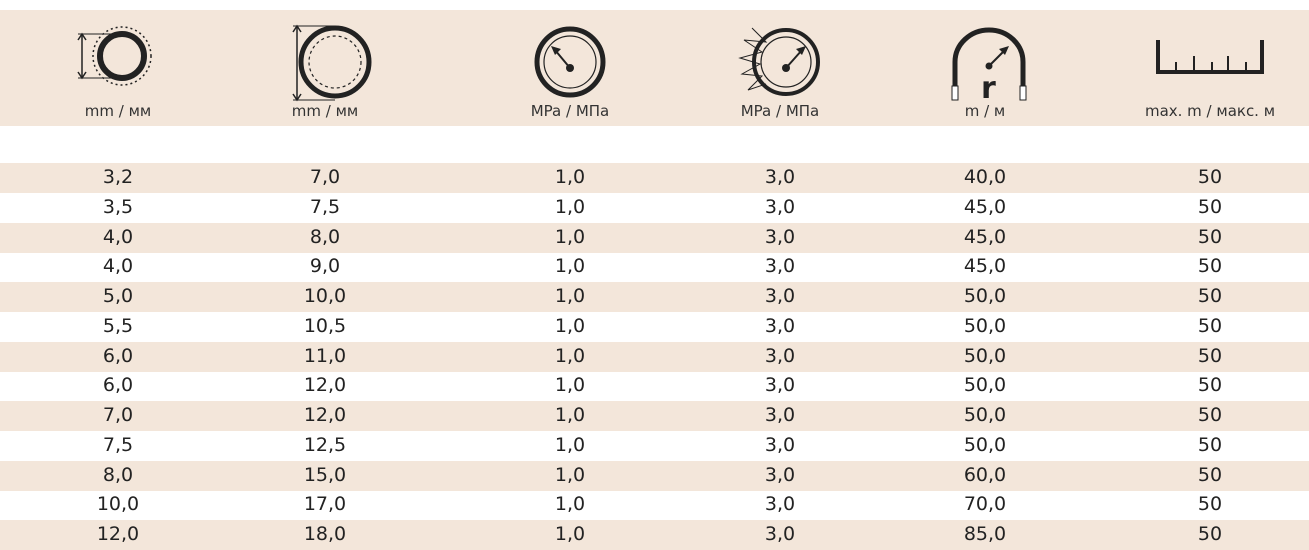  Describe the element at coordinates (325, 444) in the screenshot. I see `table-cell: 12,5` at that location.